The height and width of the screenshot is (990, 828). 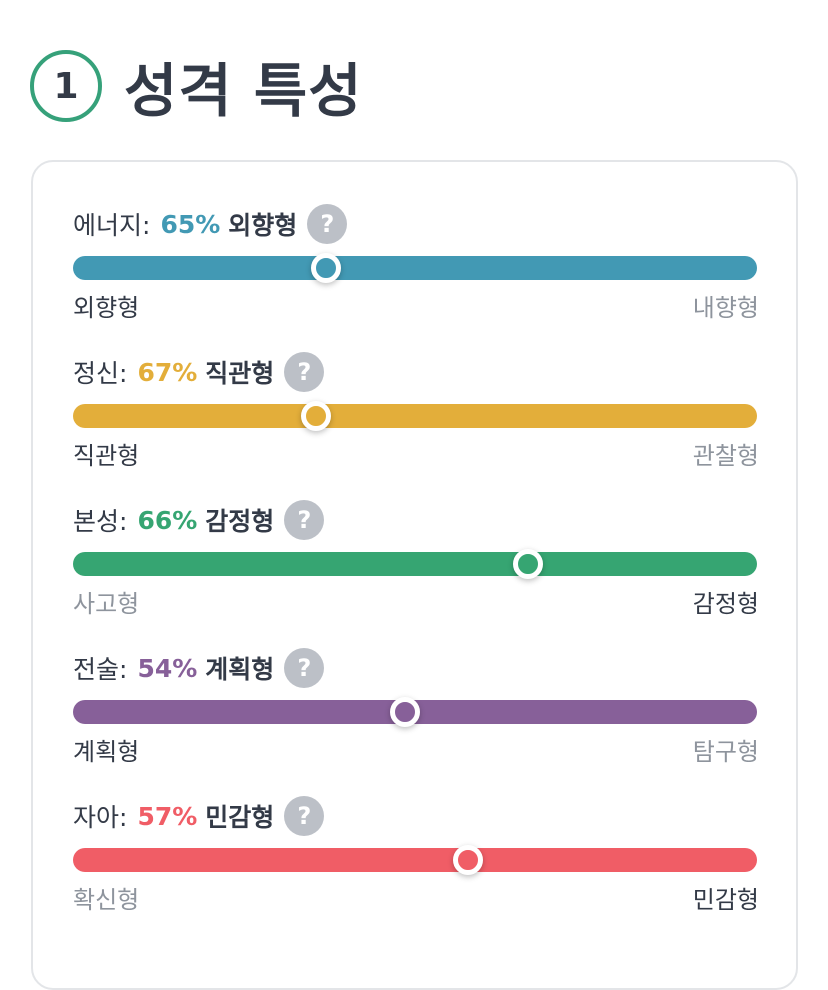 What do you see at coordinates (167, 372) in the screenshot?
I see `trait-percent: 67%` at bounding box center [167, 372].